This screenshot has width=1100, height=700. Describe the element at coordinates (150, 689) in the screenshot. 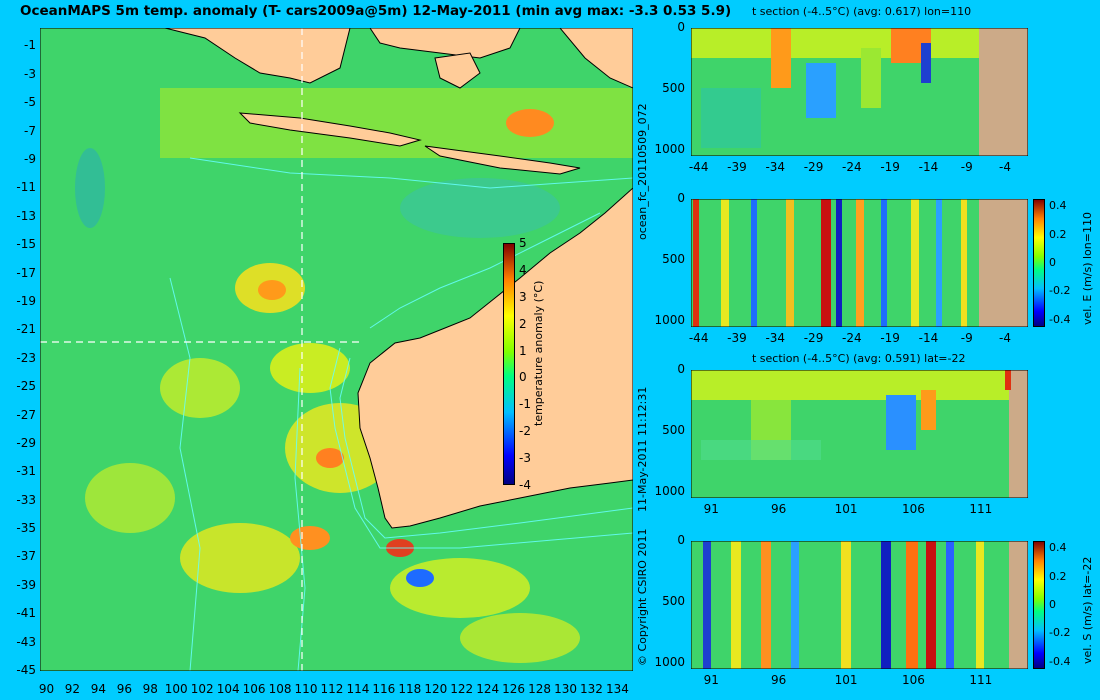

I see `map-x-tick: 98` at that location.